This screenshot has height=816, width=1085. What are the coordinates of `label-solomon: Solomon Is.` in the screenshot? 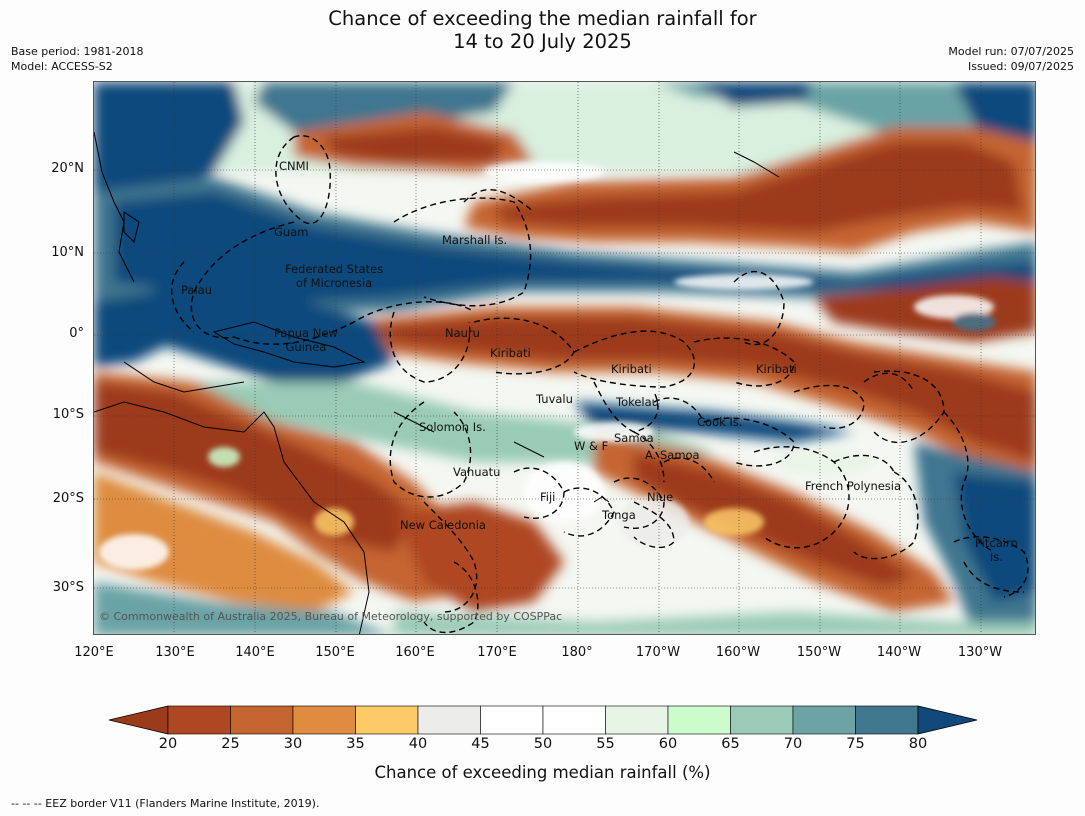 It's located at (452, 427).